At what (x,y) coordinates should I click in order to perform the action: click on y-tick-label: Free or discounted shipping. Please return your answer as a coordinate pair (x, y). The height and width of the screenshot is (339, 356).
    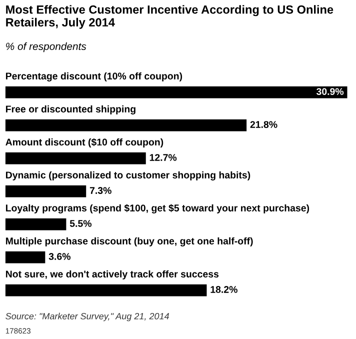
    Looking at the image, I should click on (71, 109).